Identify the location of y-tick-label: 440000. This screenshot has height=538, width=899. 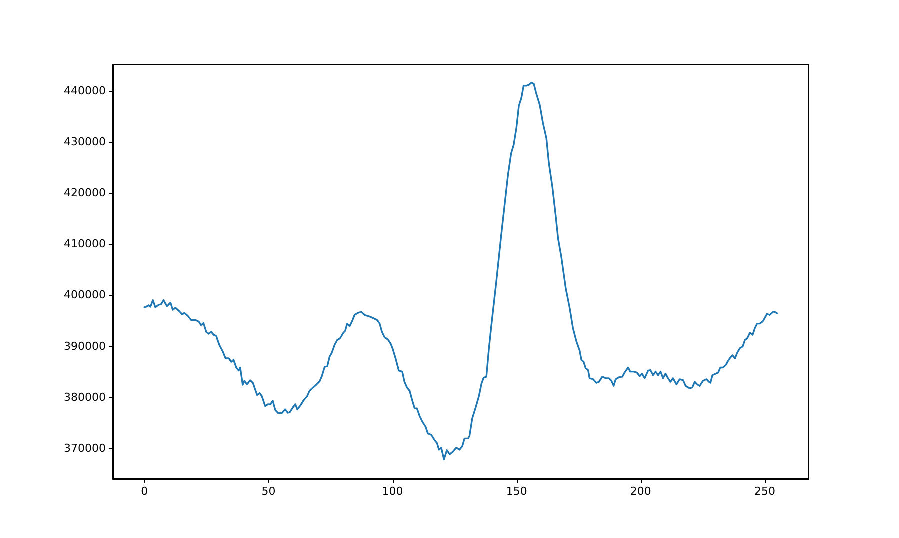
(85, 91).